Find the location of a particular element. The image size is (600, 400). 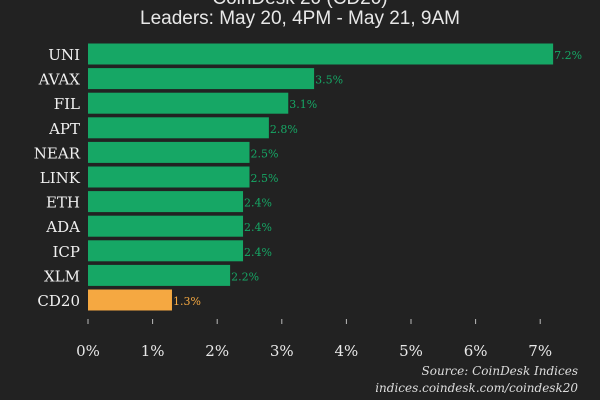

data-label: 3.5% is located at coordinates (329, 80).